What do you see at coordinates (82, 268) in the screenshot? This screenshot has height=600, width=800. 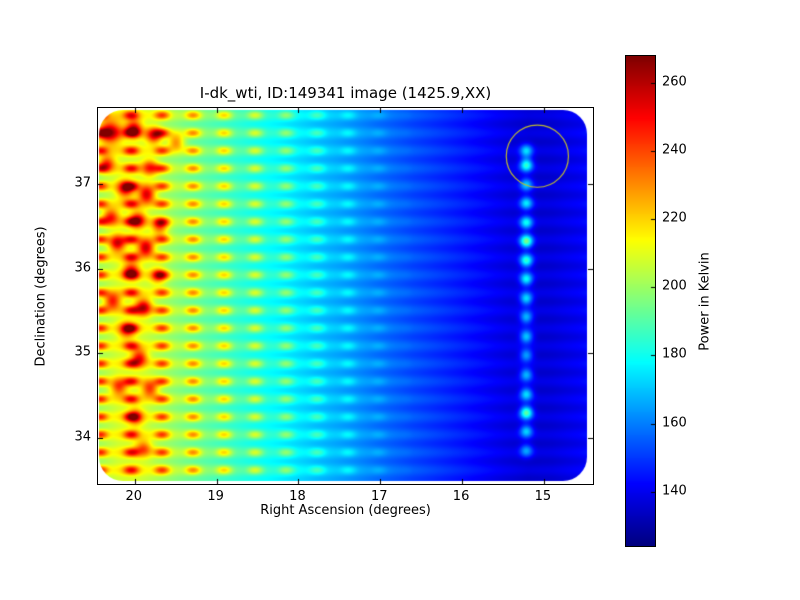 I see `y-tick-label: 36` at bounding box center [82, 268].